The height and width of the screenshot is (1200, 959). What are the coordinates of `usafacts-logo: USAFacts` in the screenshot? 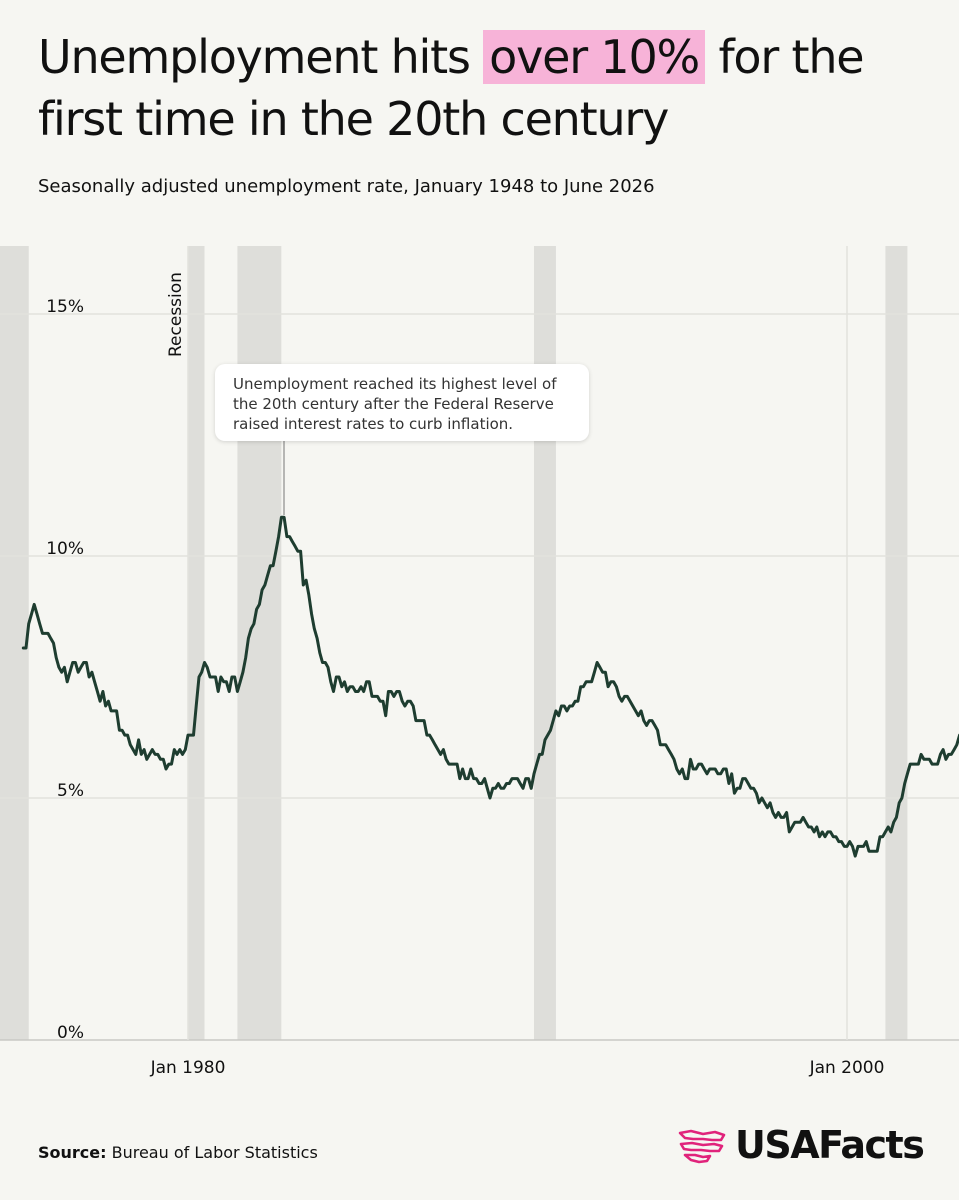 It's located at (801, 1145).